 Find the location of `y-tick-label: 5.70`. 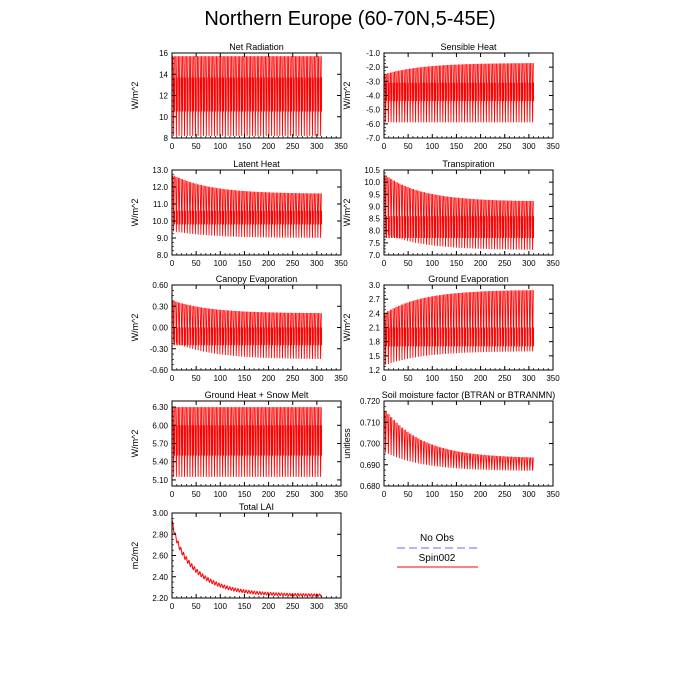

y-tick-label: 5.70 is located at coordinates (160, 444).